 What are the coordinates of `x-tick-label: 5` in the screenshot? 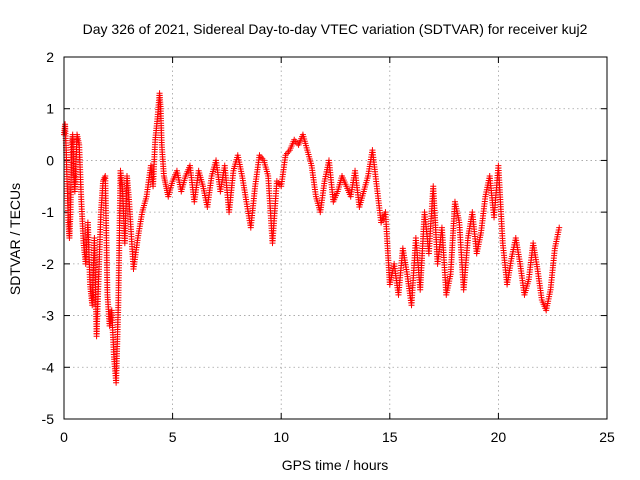 It's located at (173, 437).